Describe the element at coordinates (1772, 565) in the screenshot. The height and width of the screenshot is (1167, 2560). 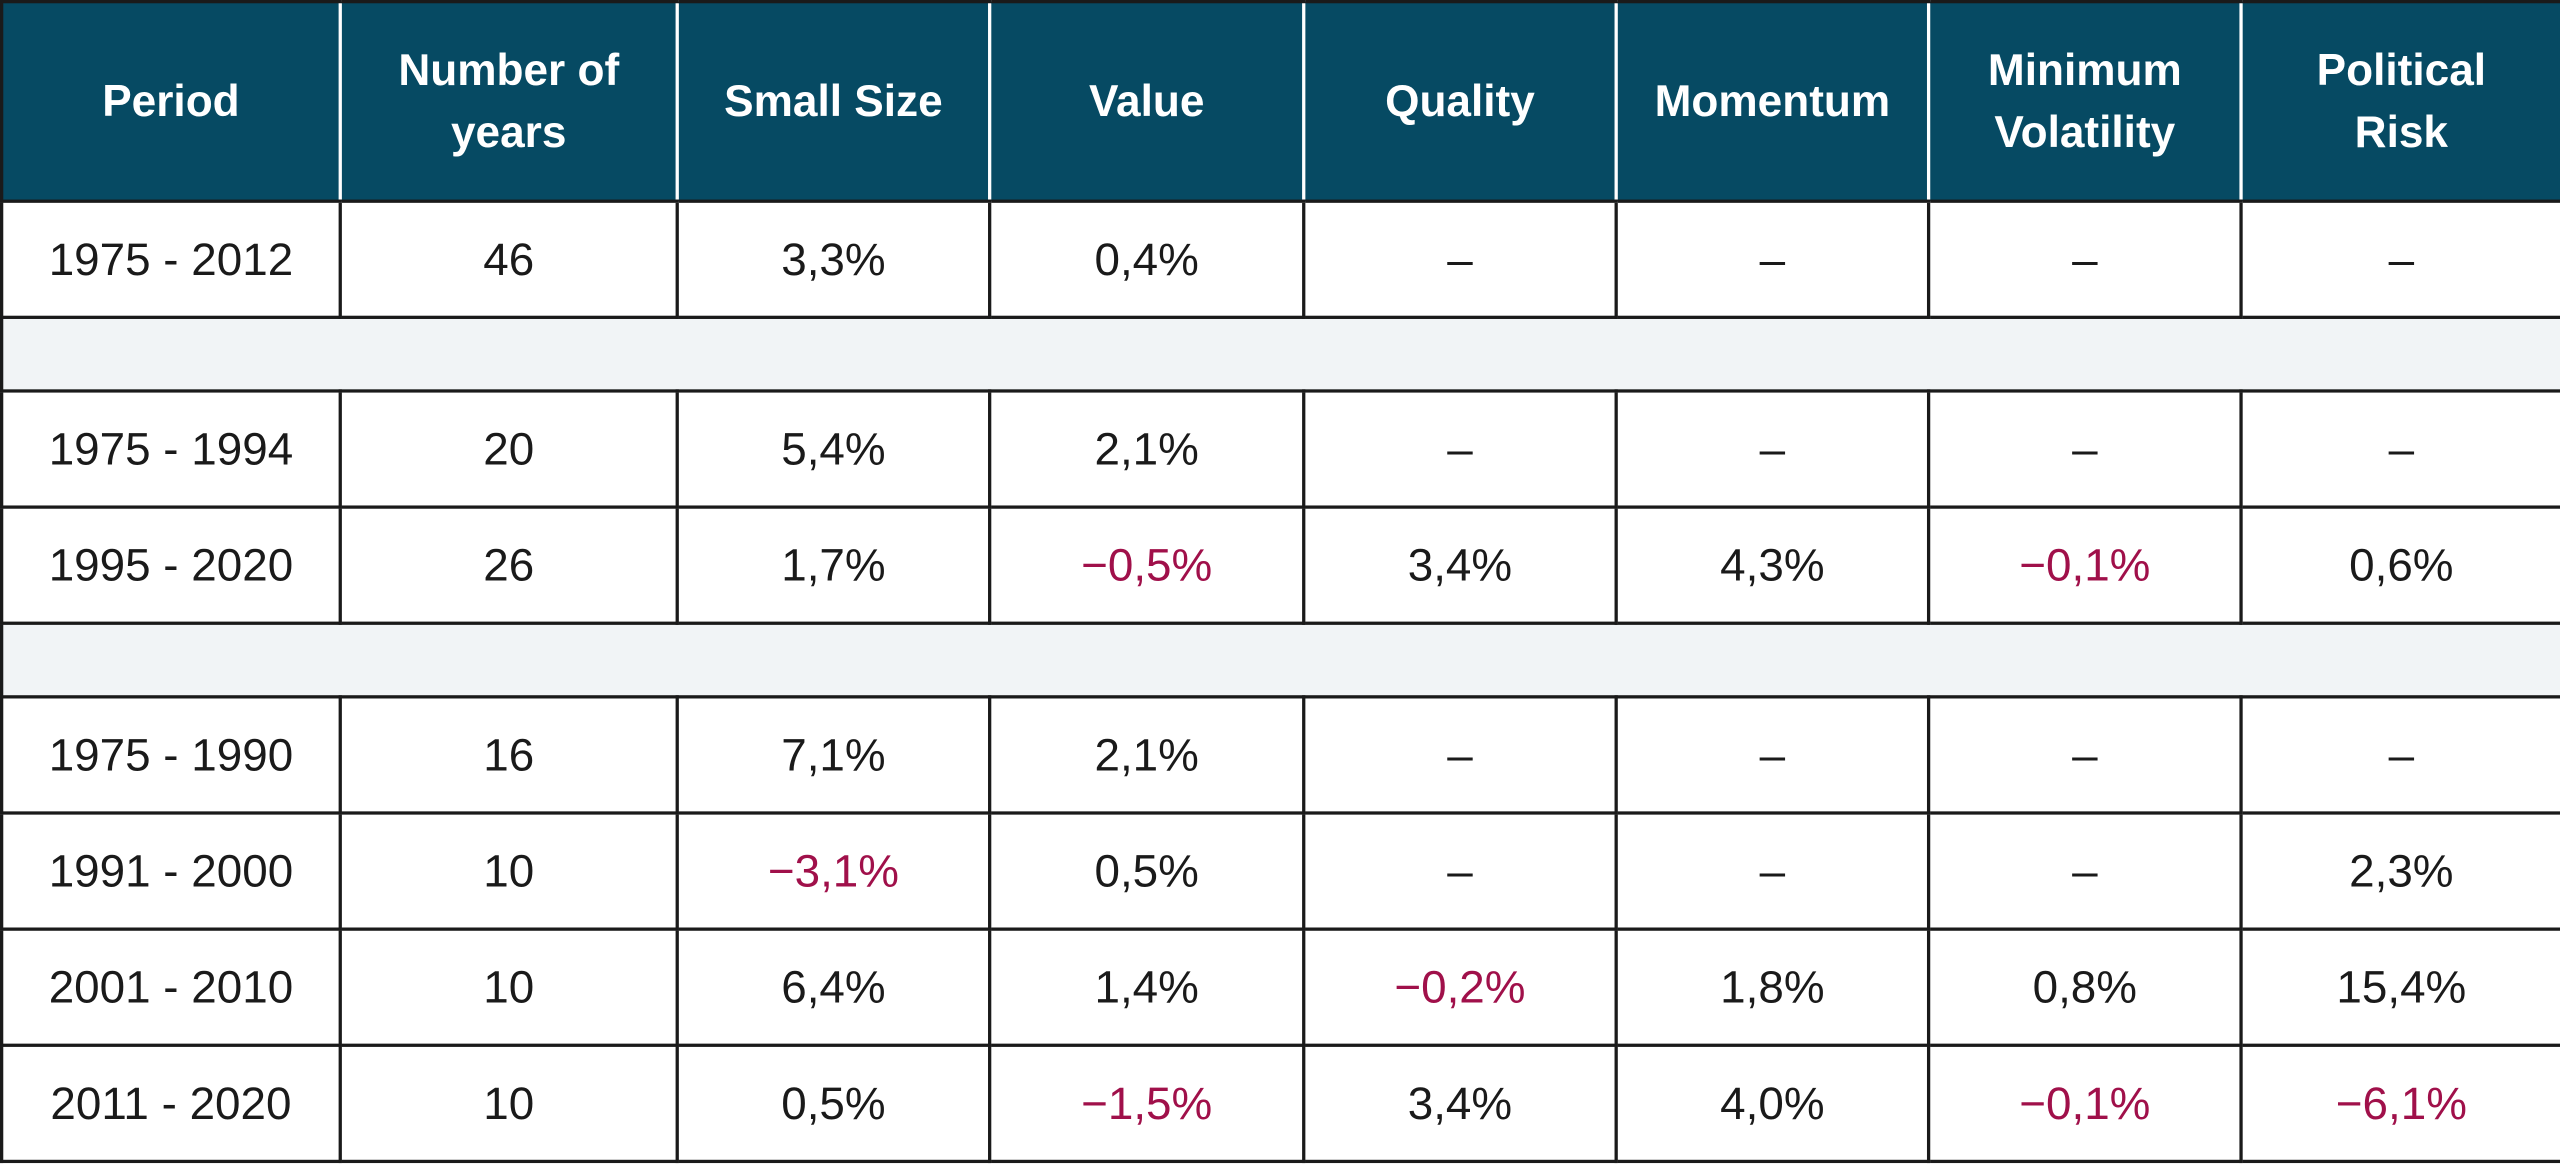
I see `cell-momentum: 4,3%` at that location.